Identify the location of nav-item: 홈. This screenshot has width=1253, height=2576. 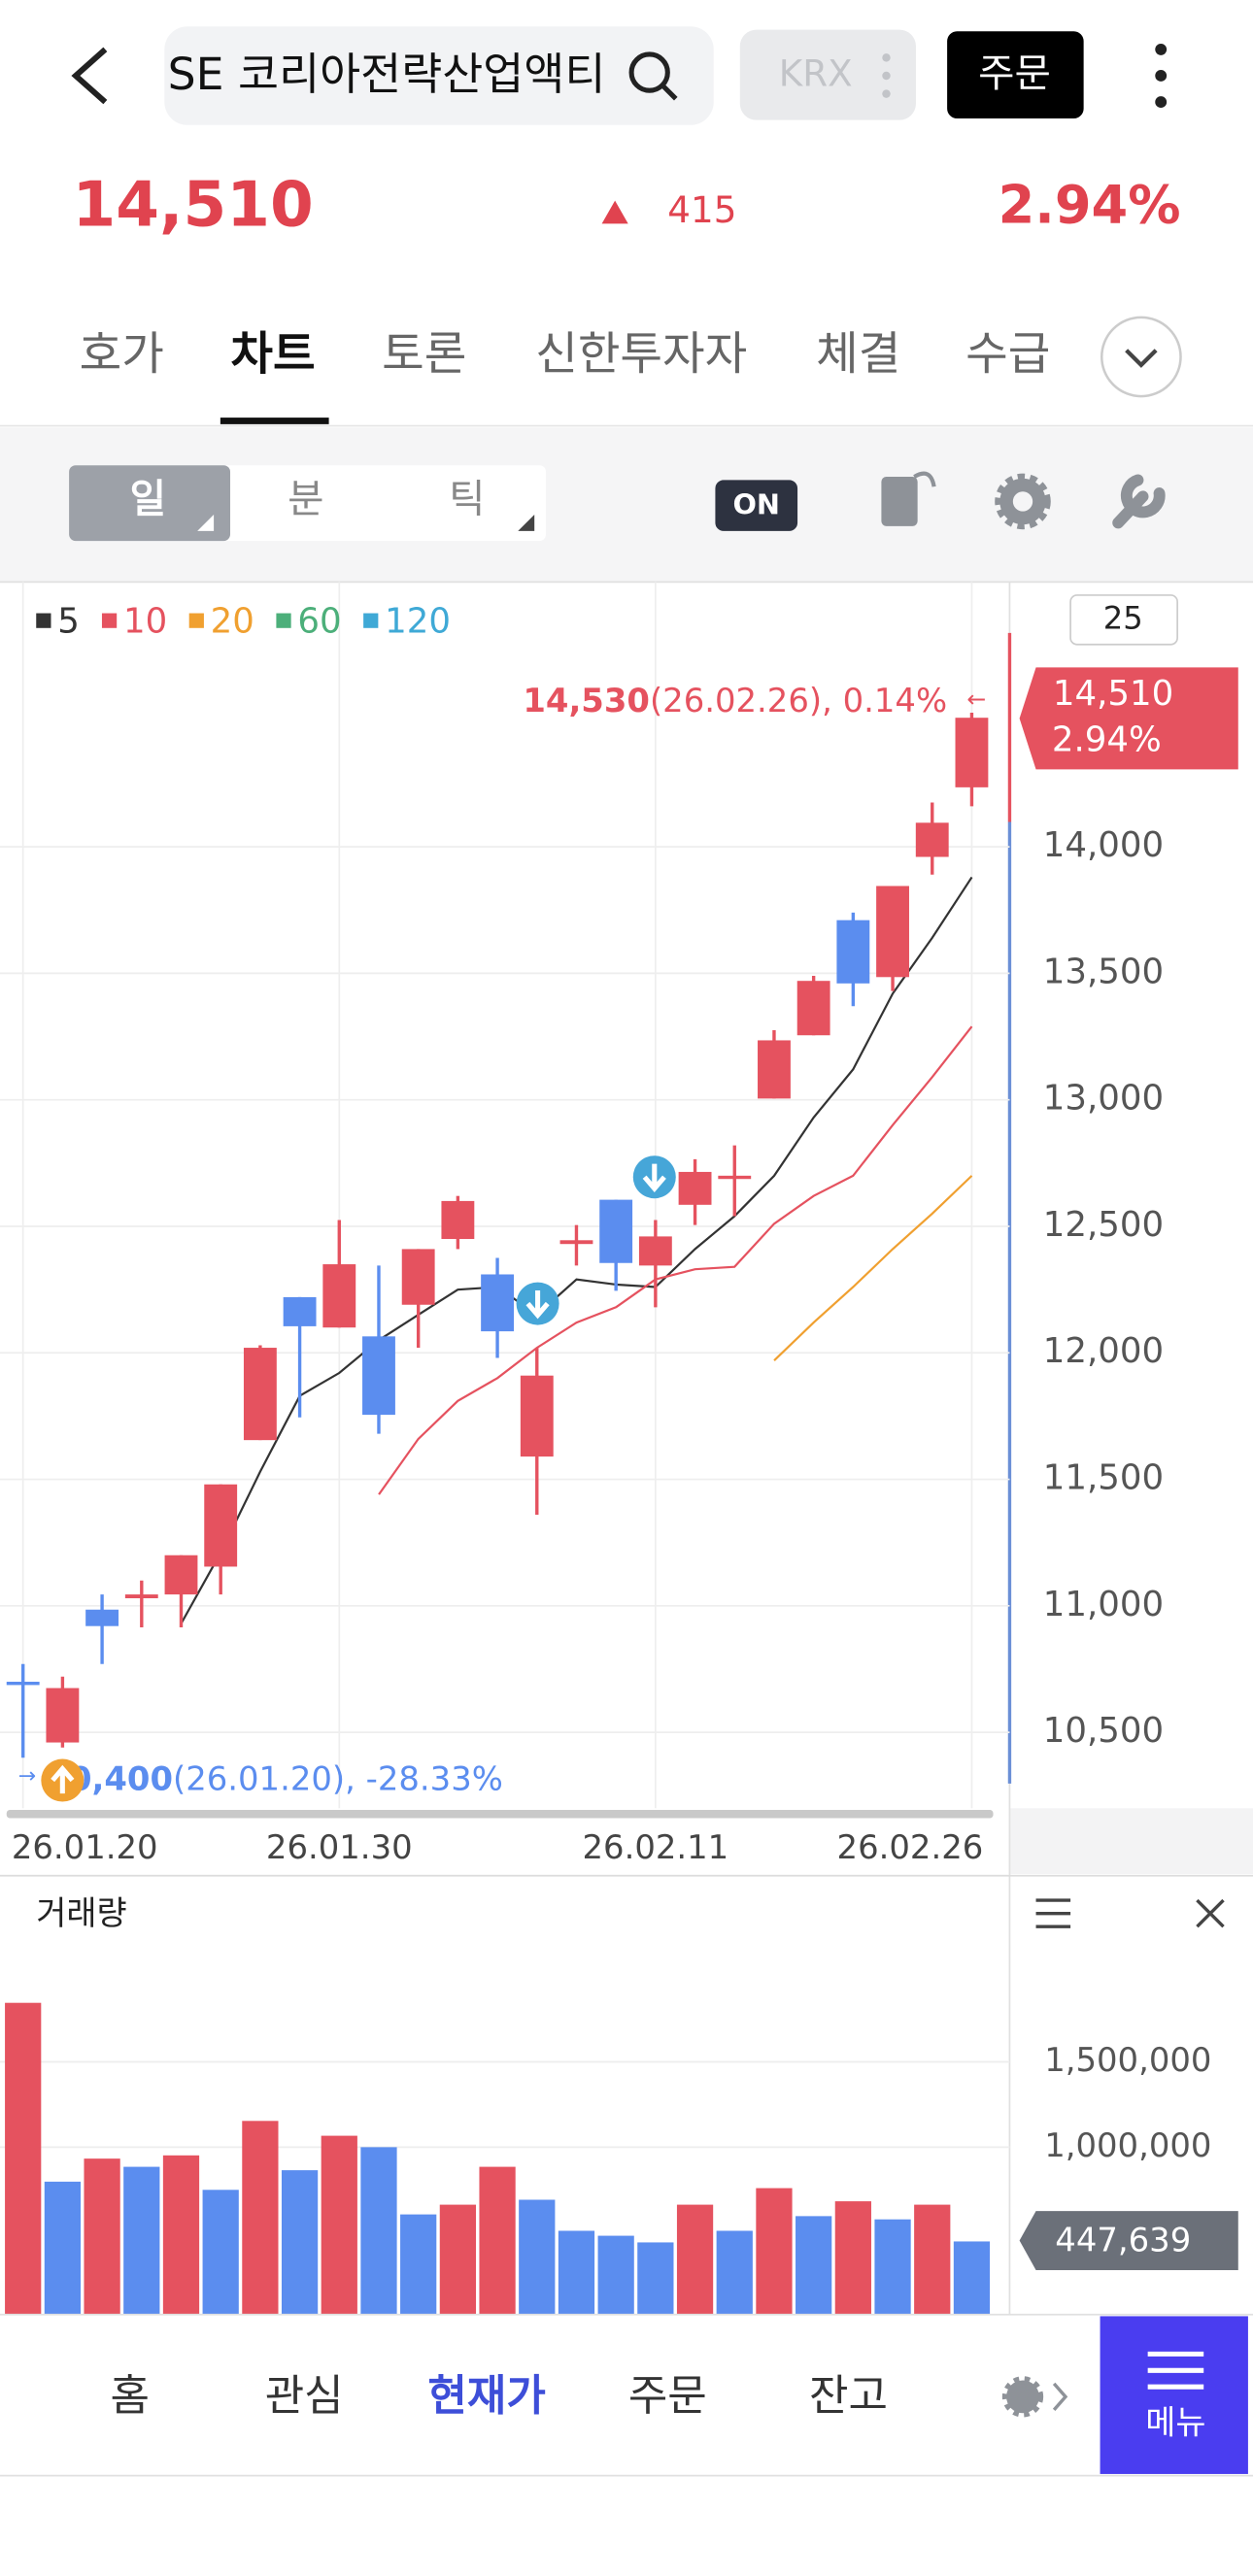
(129, 2396).